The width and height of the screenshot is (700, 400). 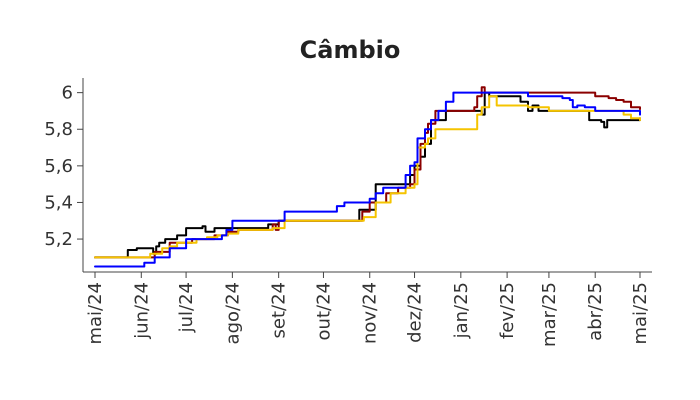 I want to click on x-tick-label: jul/24, so click(x=186, y=307).